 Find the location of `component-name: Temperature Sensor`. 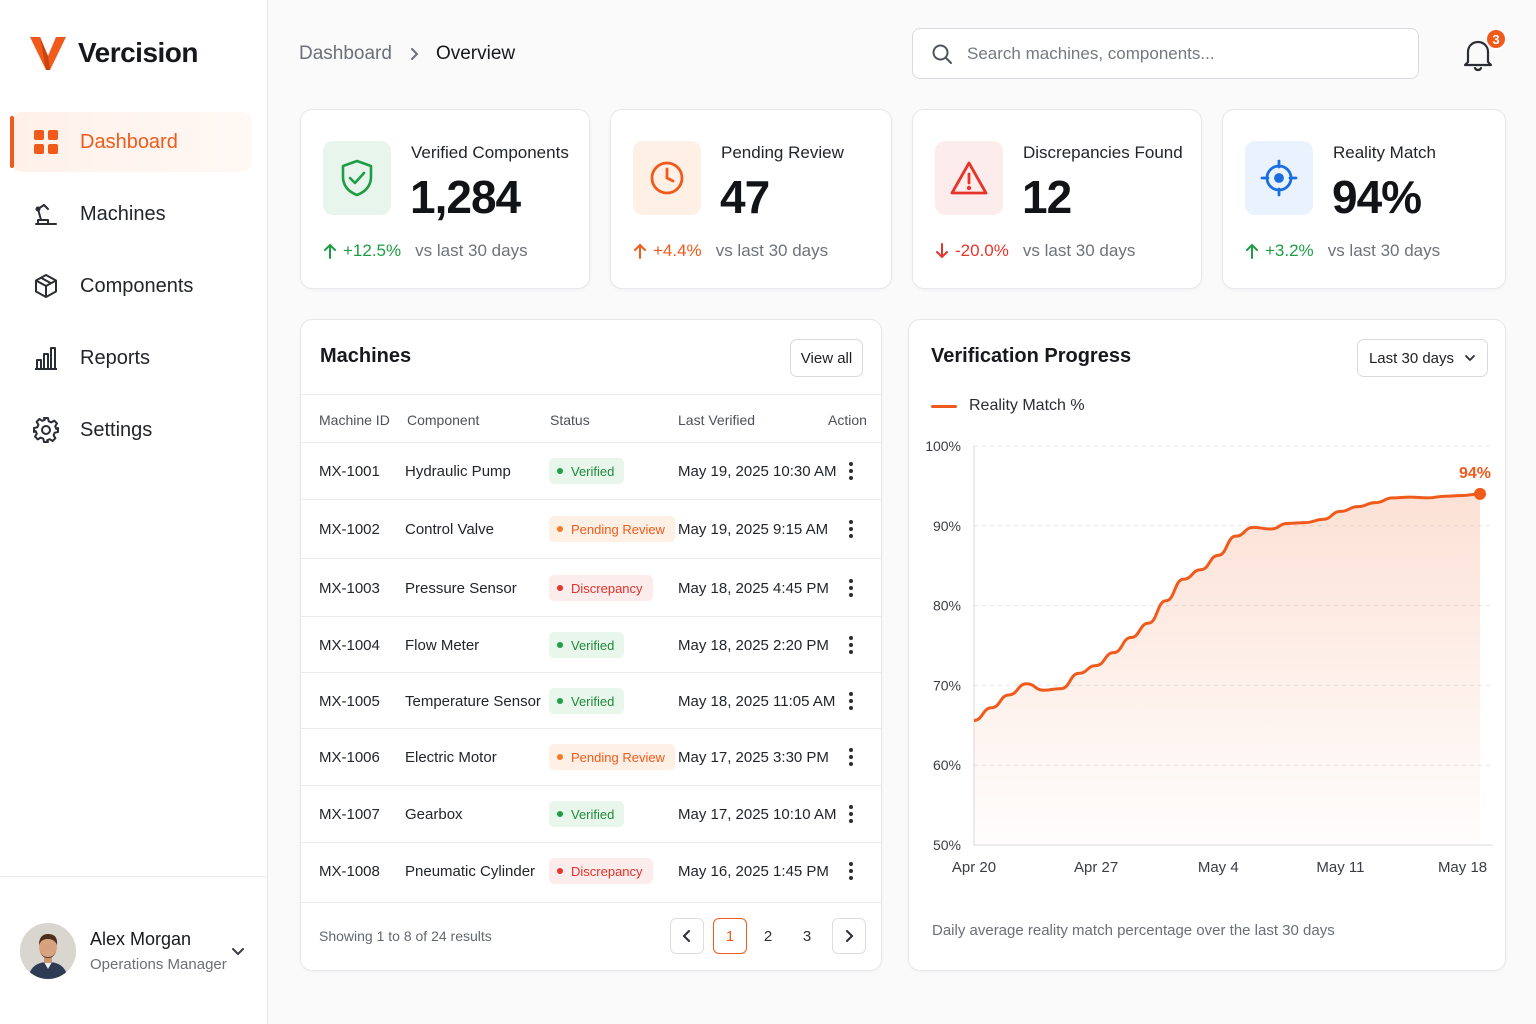

component-name: Temperature Sensor is located at coordinates (473, 701).